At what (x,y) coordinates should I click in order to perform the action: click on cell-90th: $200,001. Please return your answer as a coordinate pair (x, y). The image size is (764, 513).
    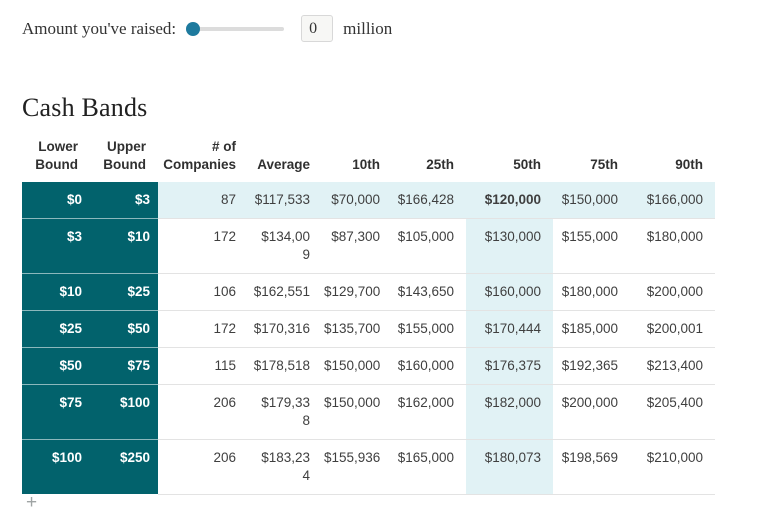
    Looking at the image, I should click on (672, 329).